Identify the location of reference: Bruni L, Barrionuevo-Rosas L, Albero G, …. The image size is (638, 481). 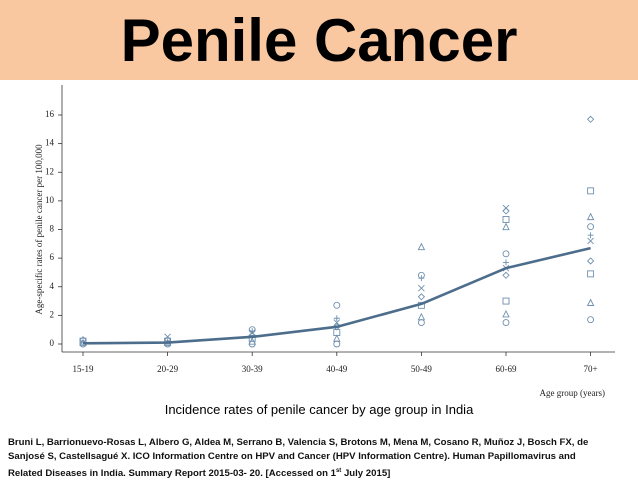
(320, 458).